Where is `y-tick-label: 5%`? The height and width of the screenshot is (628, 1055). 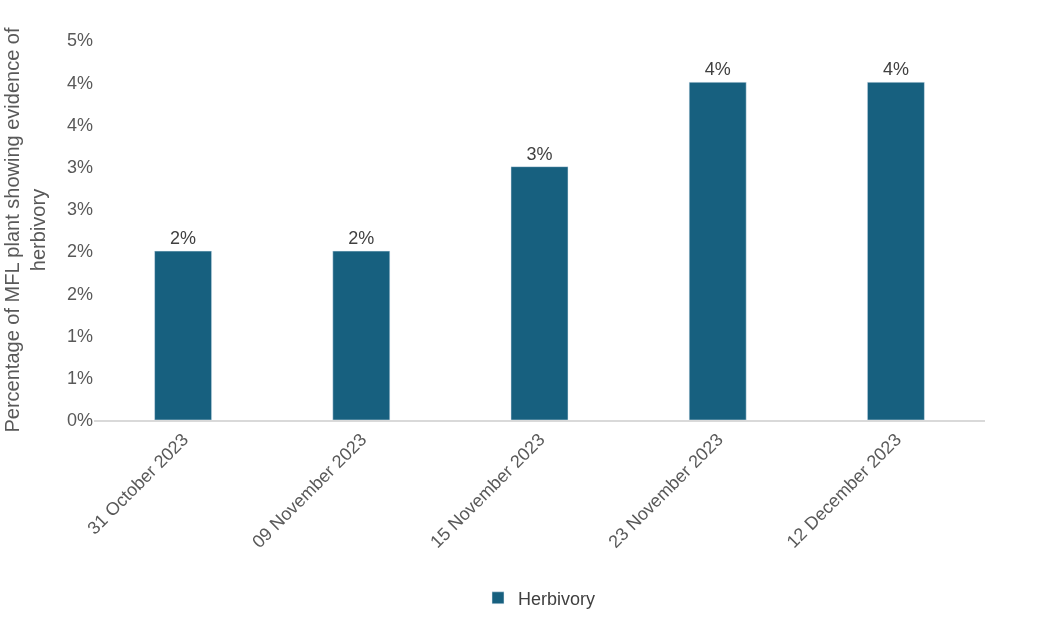
y-tick-label: 5% is located at coordinates (79, 40).